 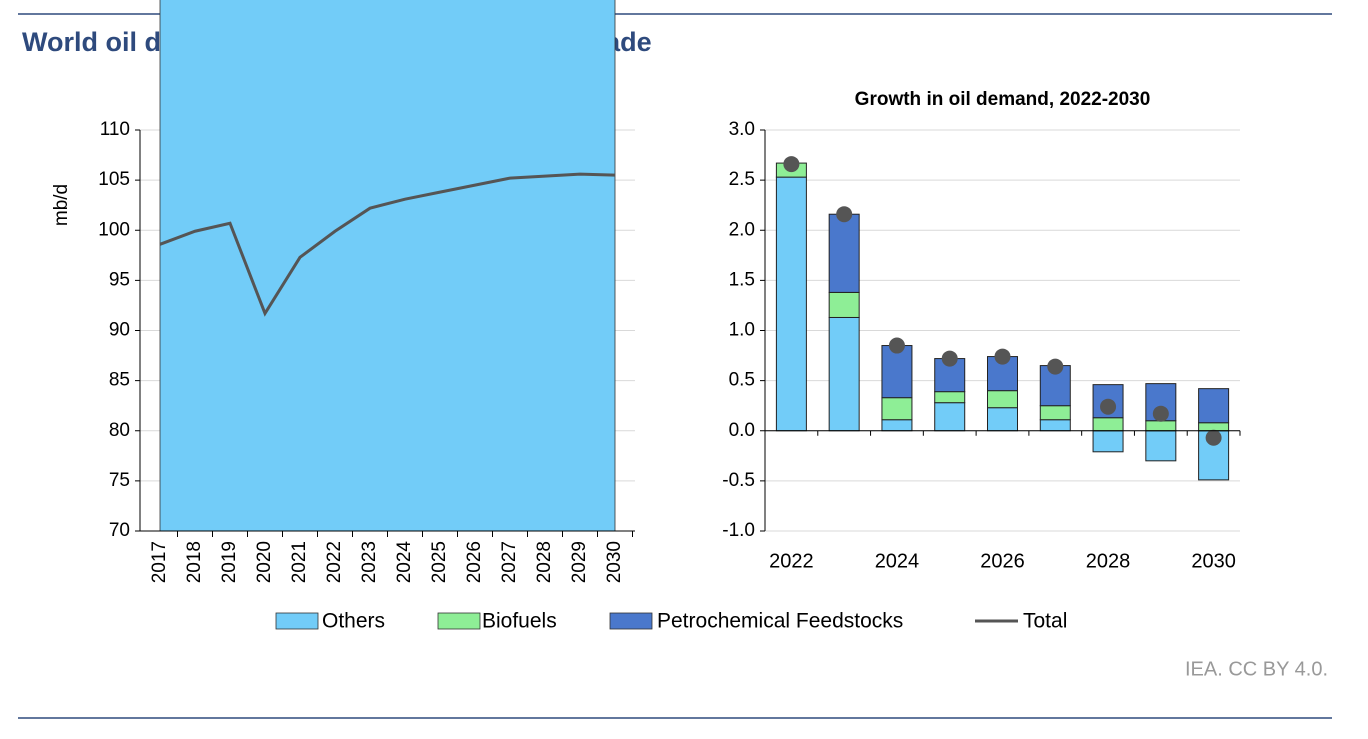 I want to click on y-tick-label: 75, so click(x=119, y=480).